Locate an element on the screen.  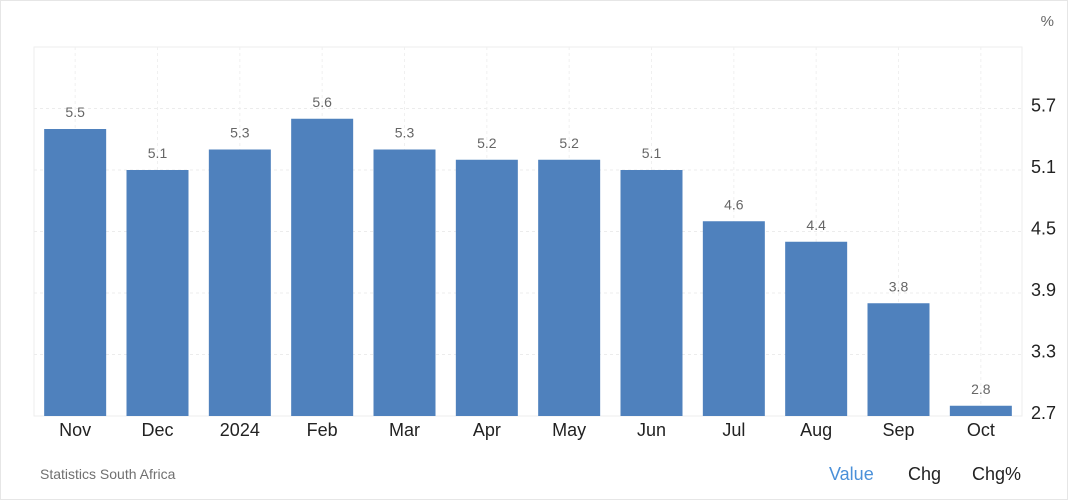
source-label: Statistics South Africa is located at coordinates (108, 474).